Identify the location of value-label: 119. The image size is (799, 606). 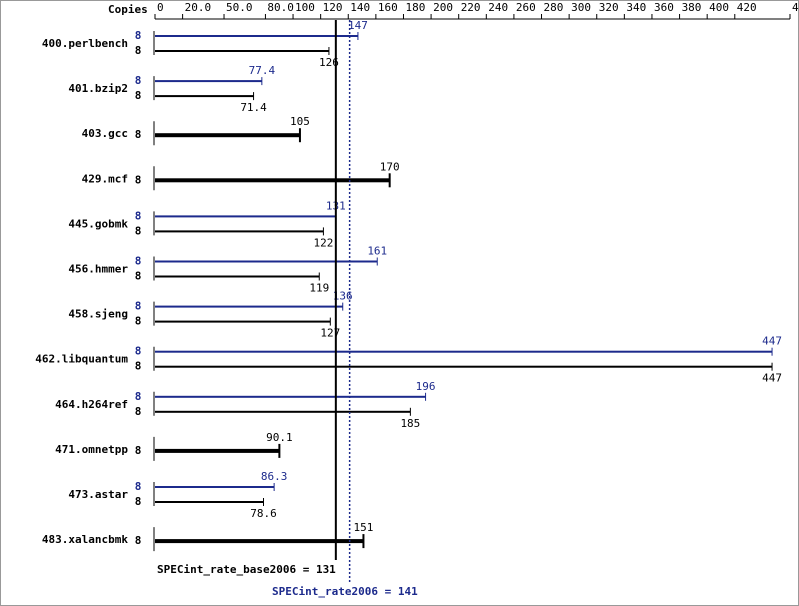
(319, 288).